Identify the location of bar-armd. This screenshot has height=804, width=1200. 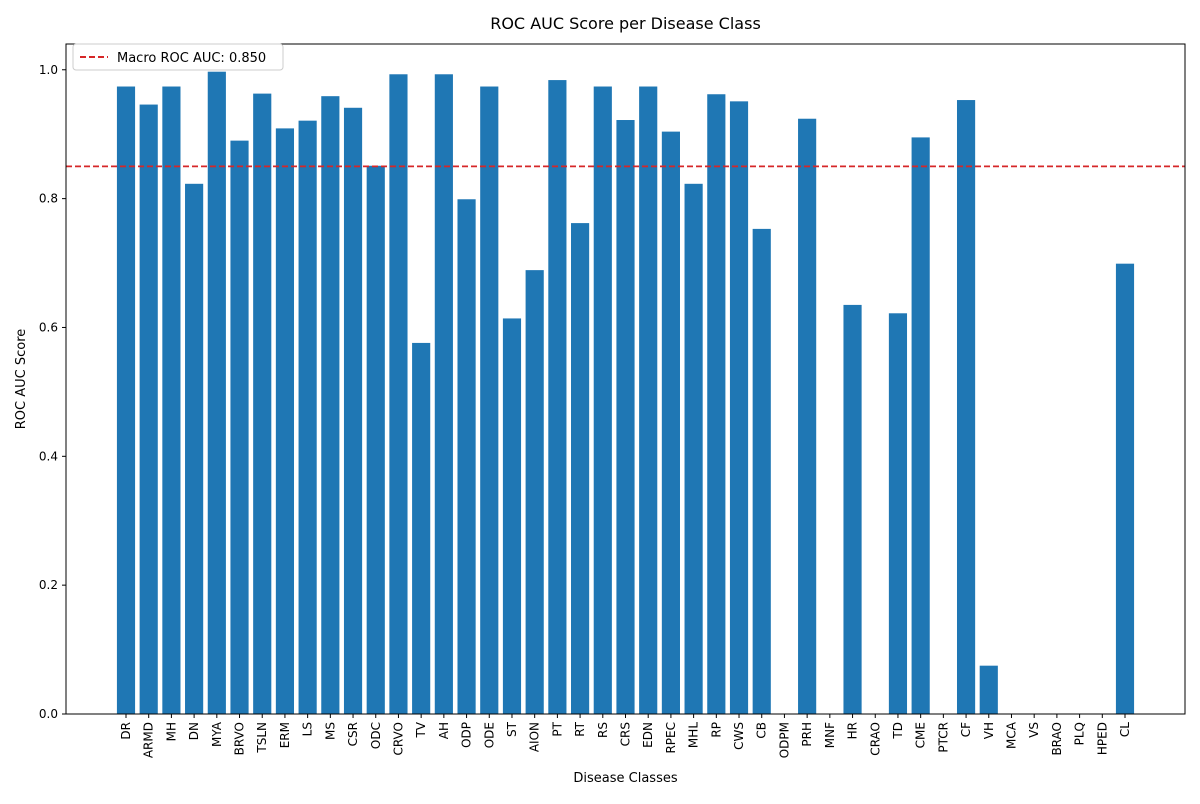
(148, 409).